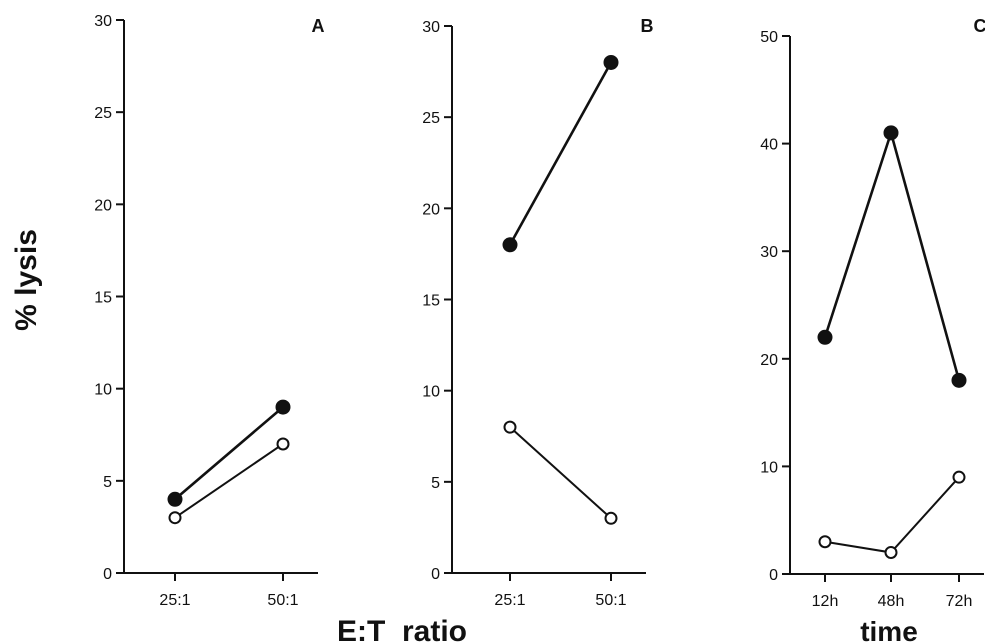  I want to click on panel-label: C, so click(979, 26).